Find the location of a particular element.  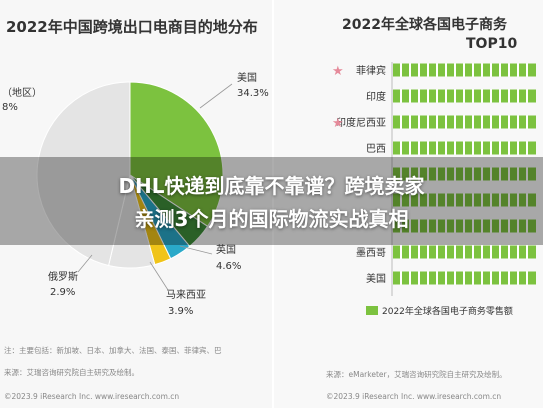

pie-value-uk: 4.6% is located at coordinates (229, 266).